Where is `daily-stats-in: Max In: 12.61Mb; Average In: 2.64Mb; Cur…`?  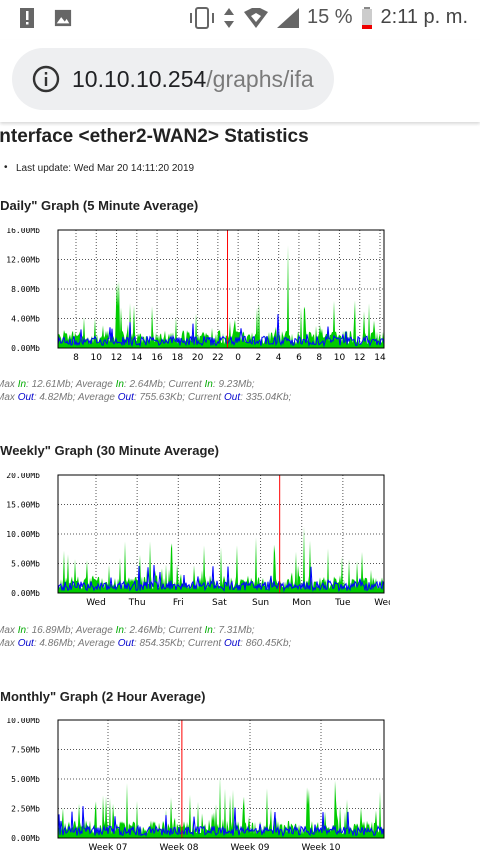
daily-stats-in: Max In: 12.61Mb; Average In: 2.64Mb; Cur… is located at coordinates (127, 384).